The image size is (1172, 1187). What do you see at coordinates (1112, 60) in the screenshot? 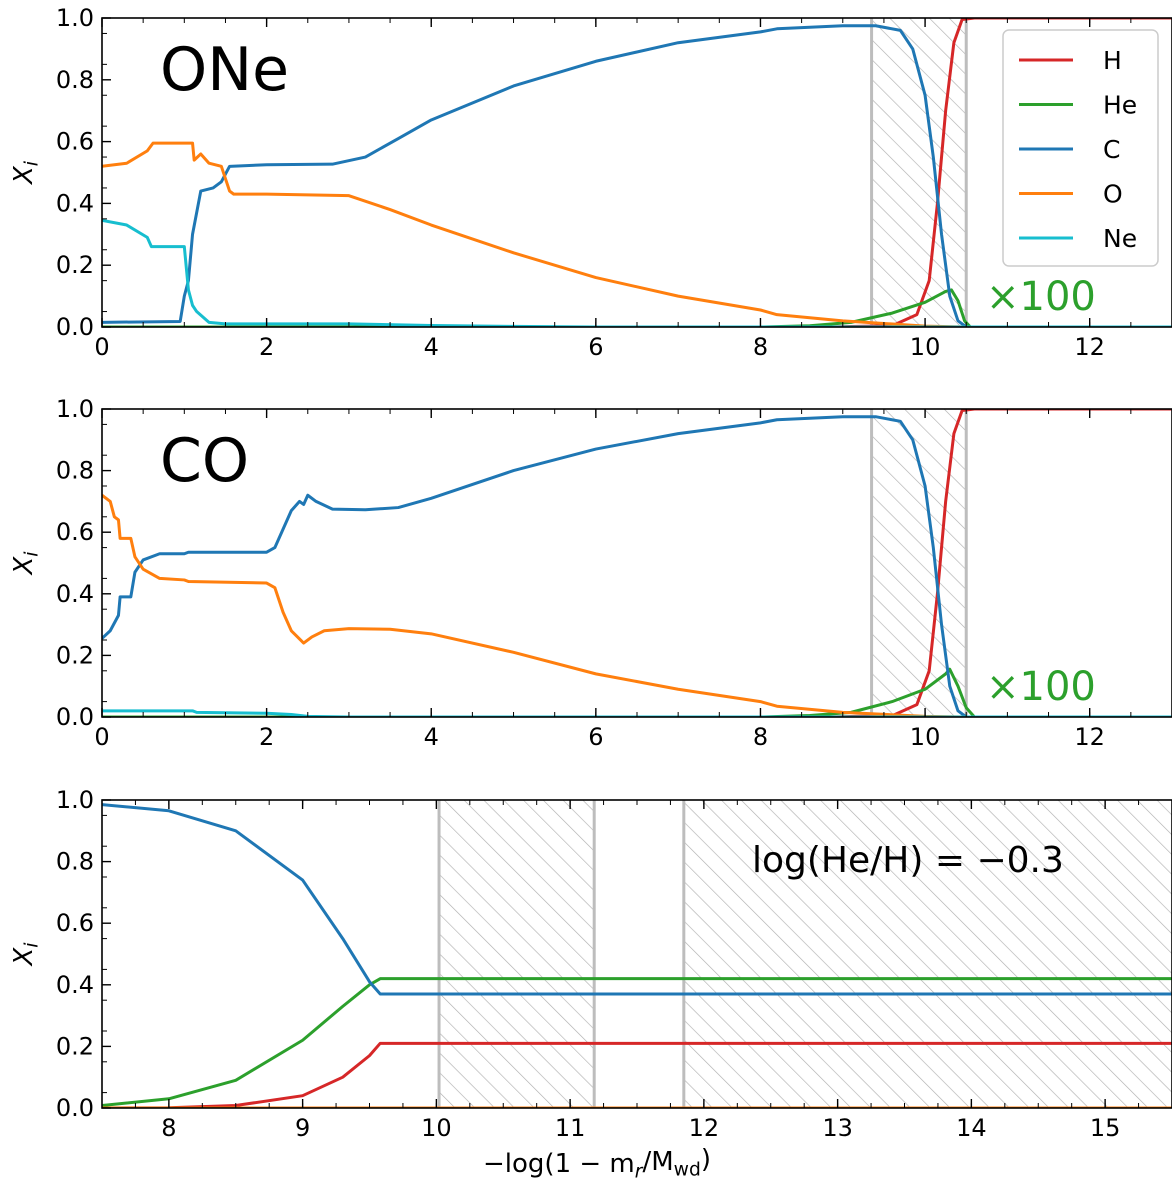
I see `legend-label-h: H` at bounding box center [1112, 60].